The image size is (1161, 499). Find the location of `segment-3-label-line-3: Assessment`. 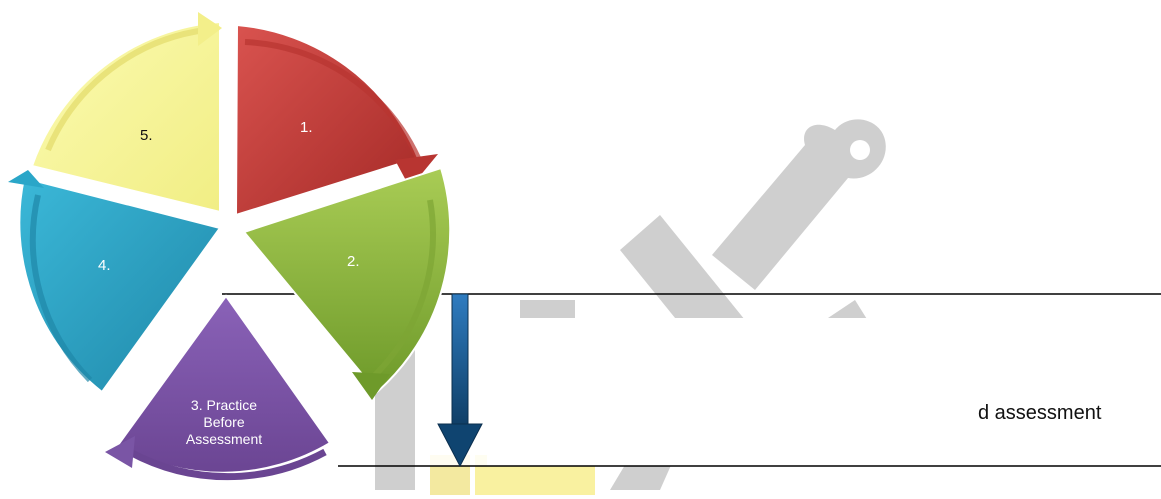

segment-3-label-line-3: Assessment is located at coordinates (224, 439).